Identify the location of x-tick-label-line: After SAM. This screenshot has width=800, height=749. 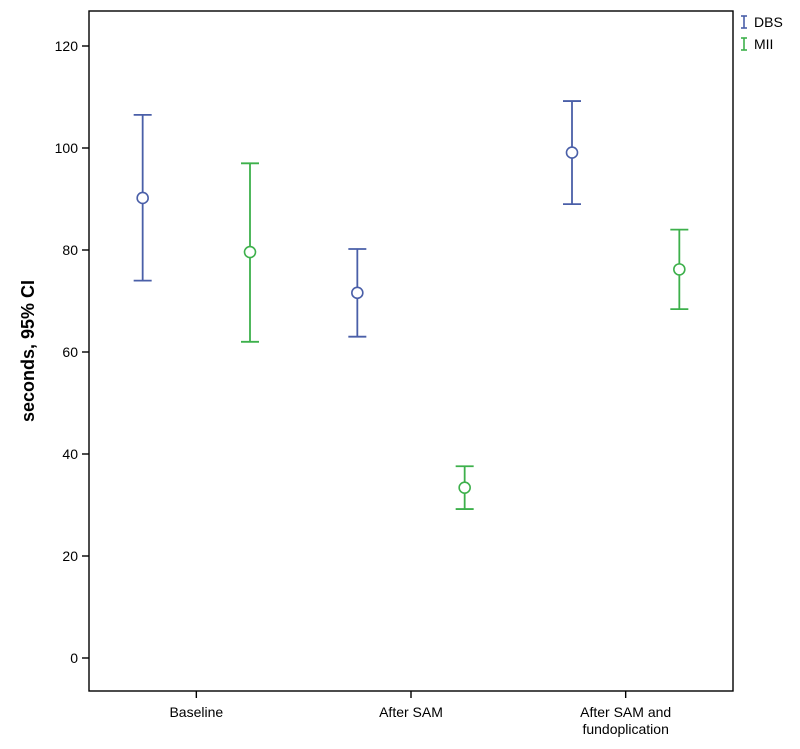
(411, 712).